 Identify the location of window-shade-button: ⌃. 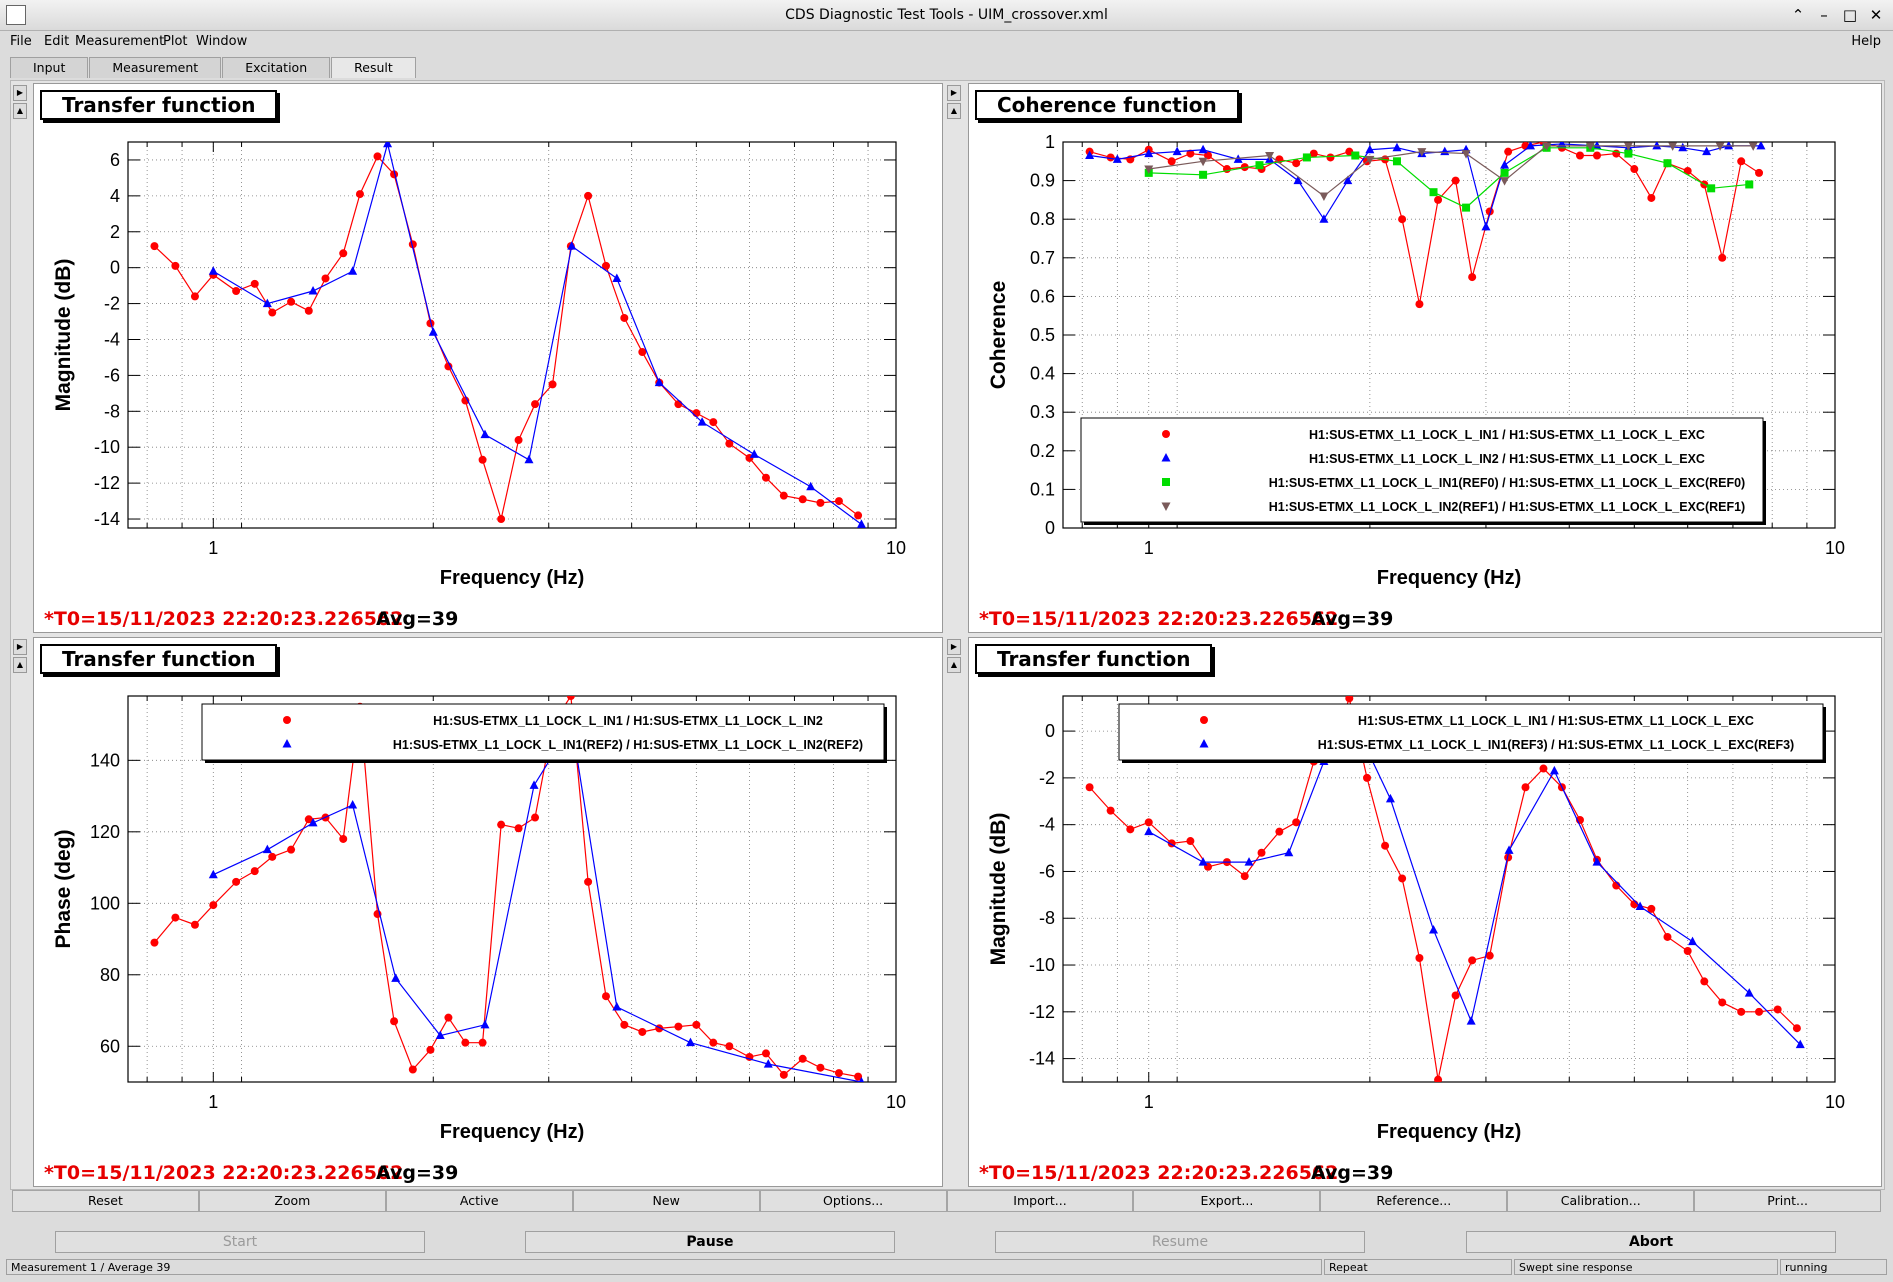
(1798, 15).